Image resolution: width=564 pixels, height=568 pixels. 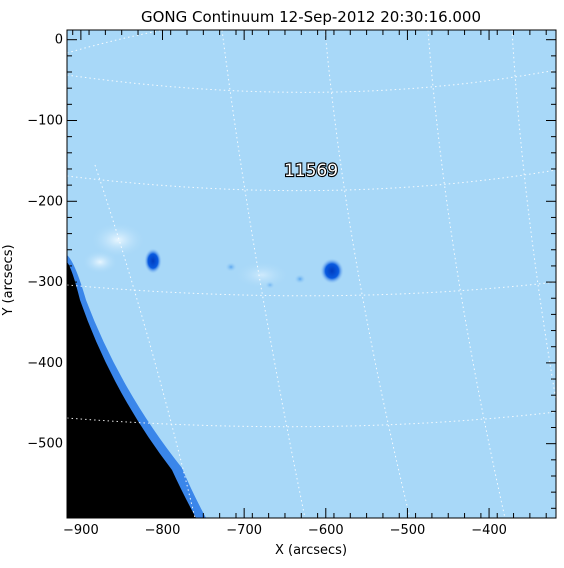 What do you see at coordinates (45, 282) in the screenshot?
I see `y-tick-label: −300` at bounding box center [45, 282].